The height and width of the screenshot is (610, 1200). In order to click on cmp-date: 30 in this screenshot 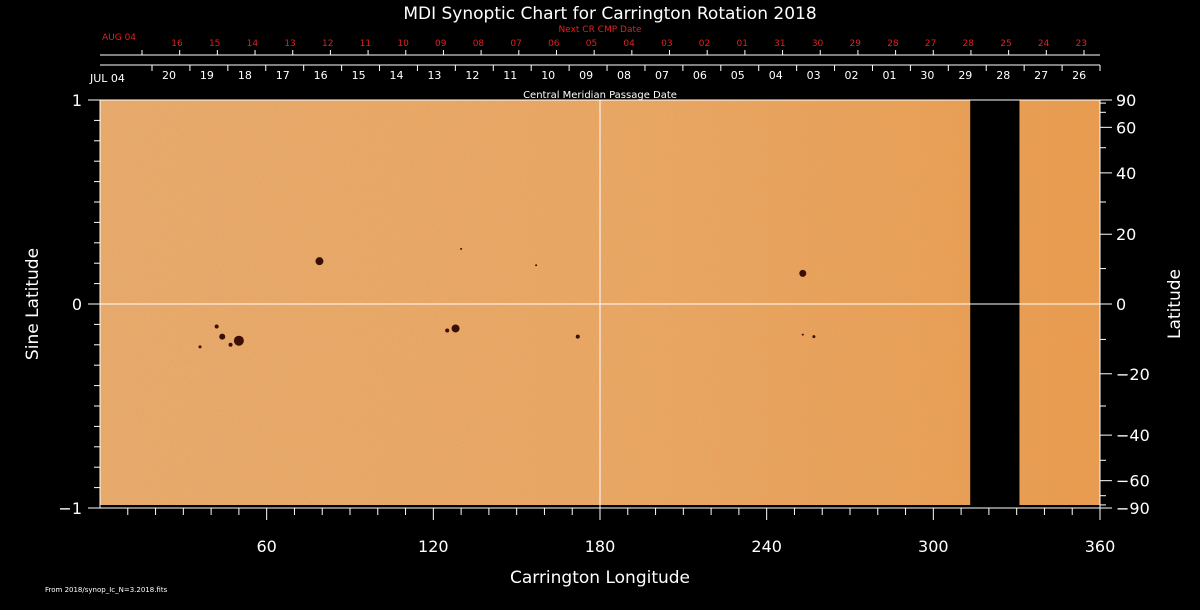, I will do `click(927, 75)`.